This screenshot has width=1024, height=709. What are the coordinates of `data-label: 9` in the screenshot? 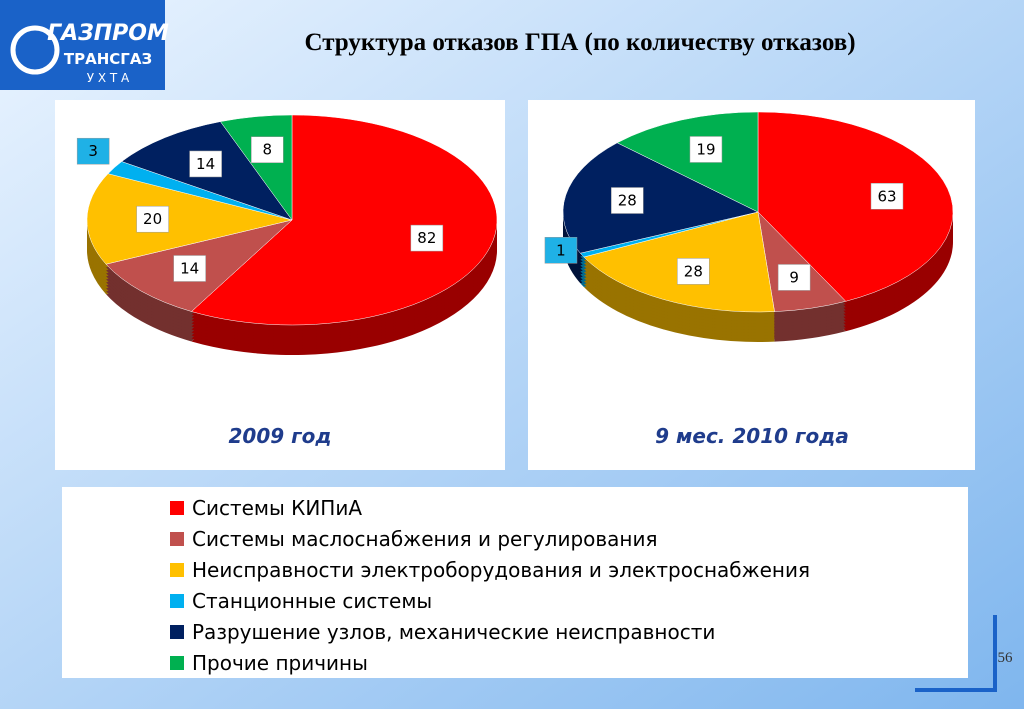 It's located at (794, 277).